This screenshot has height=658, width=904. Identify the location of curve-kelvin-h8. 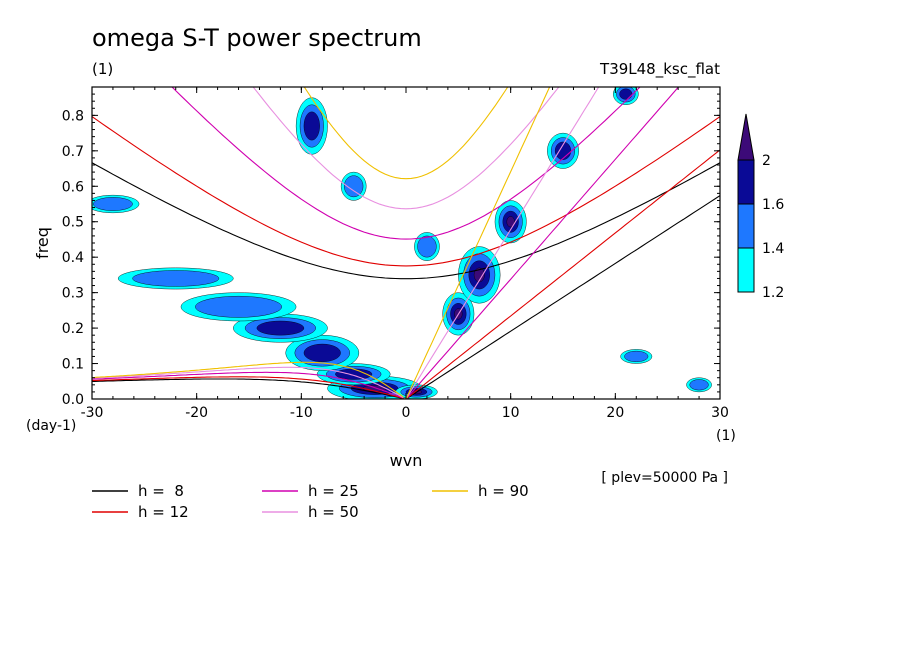
(562, 297).